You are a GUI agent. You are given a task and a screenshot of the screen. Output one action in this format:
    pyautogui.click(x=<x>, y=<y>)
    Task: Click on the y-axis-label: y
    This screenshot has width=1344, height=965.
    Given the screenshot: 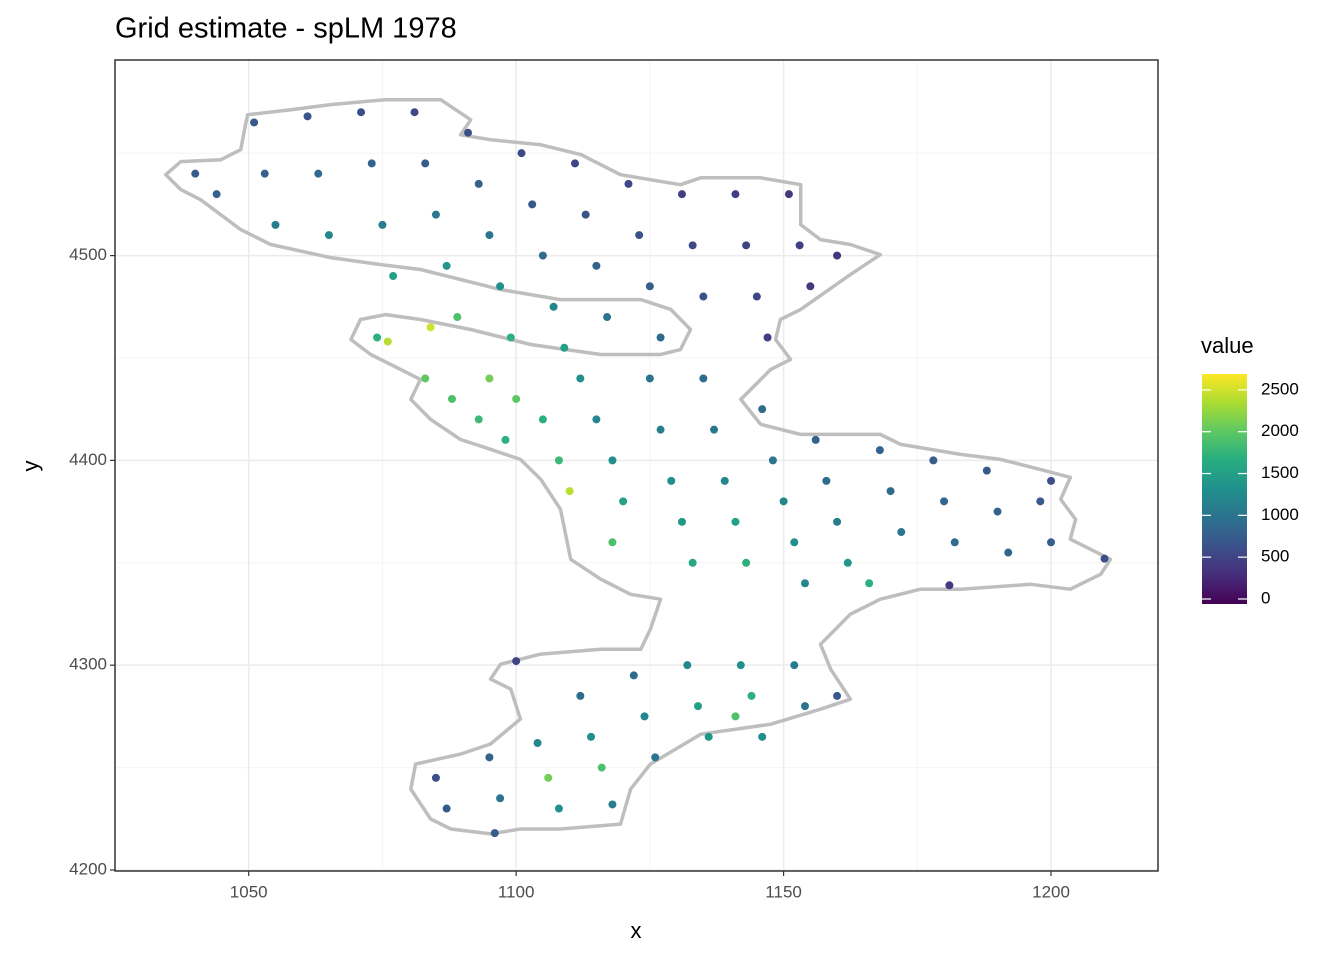 What is the action you would take?
    pyautogui.click(x=30, y=466)
    